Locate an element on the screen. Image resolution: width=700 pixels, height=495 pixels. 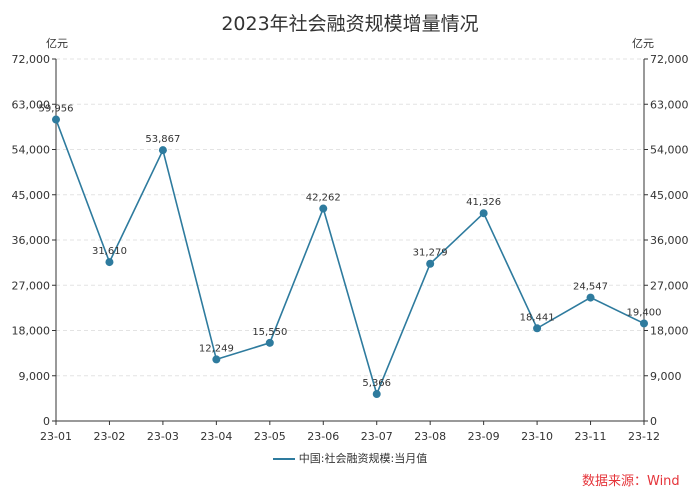
data-label: 31,279 is located at coordinates (430, 253).